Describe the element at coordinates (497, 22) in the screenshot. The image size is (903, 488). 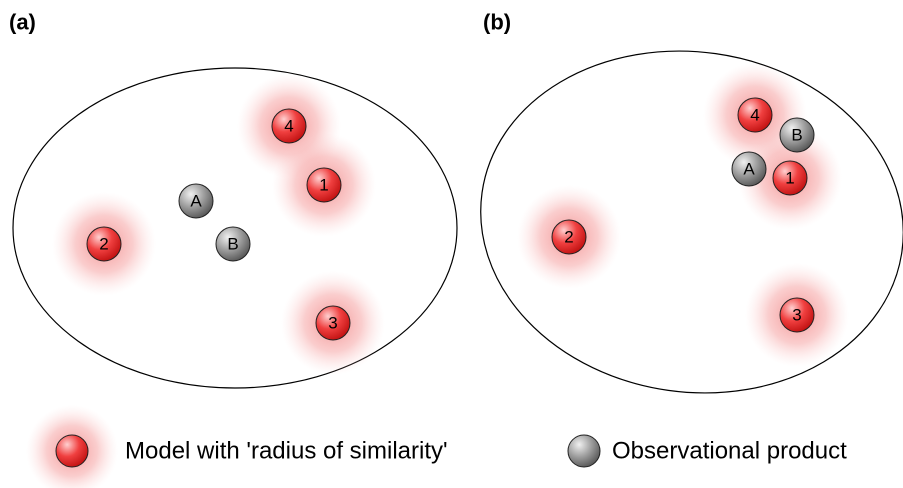
I see `panel-label: (b)` at that location.